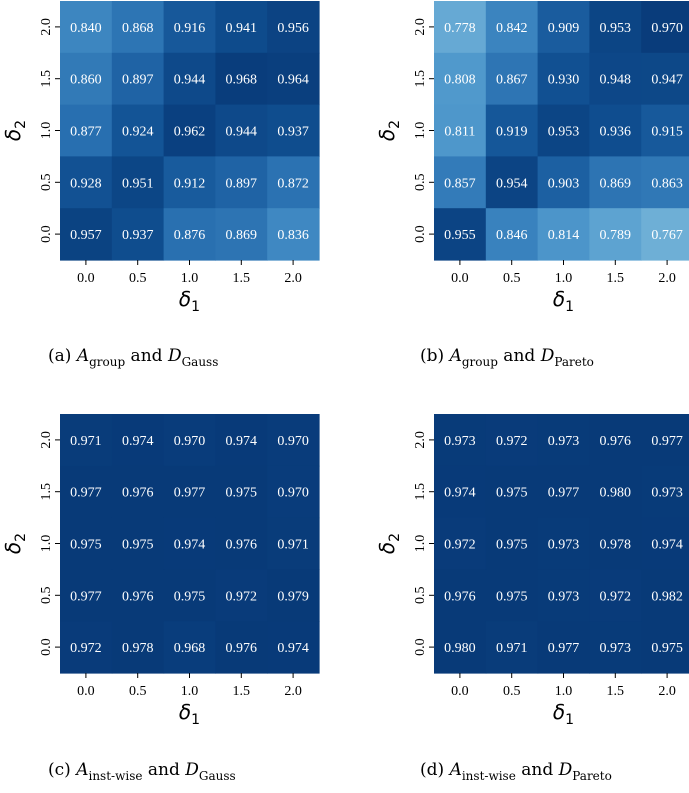 The width and height of the screenshot is (689, 793). I want to click on cell-value-label: 0.860, so click(86, 80).